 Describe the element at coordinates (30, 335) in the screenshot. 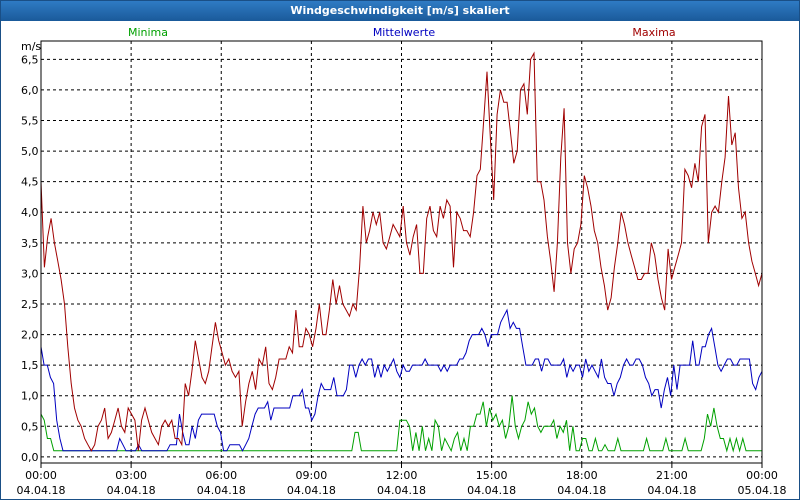

I see `y-tick-label: 2,0` at that location.